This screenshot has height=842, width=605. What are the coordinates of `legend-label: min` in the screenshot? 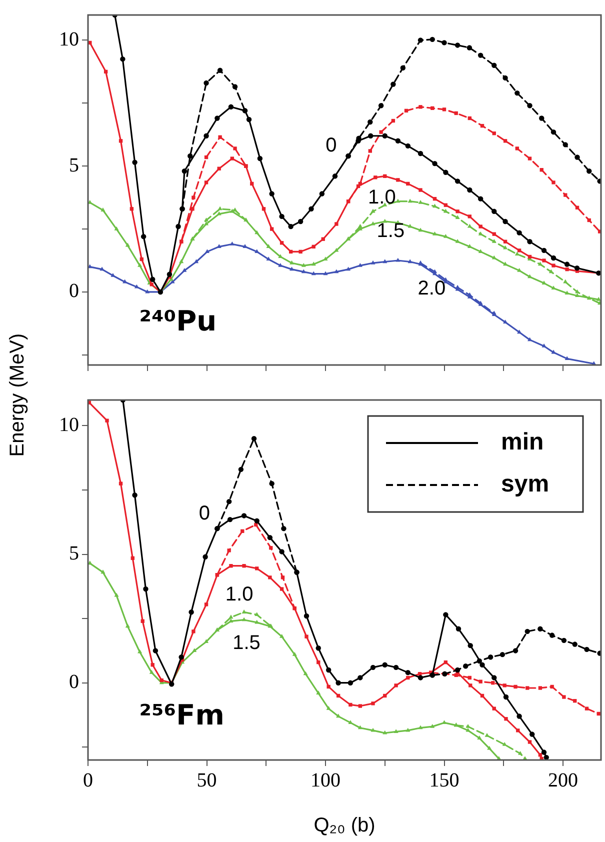 It's located at (522, 442).